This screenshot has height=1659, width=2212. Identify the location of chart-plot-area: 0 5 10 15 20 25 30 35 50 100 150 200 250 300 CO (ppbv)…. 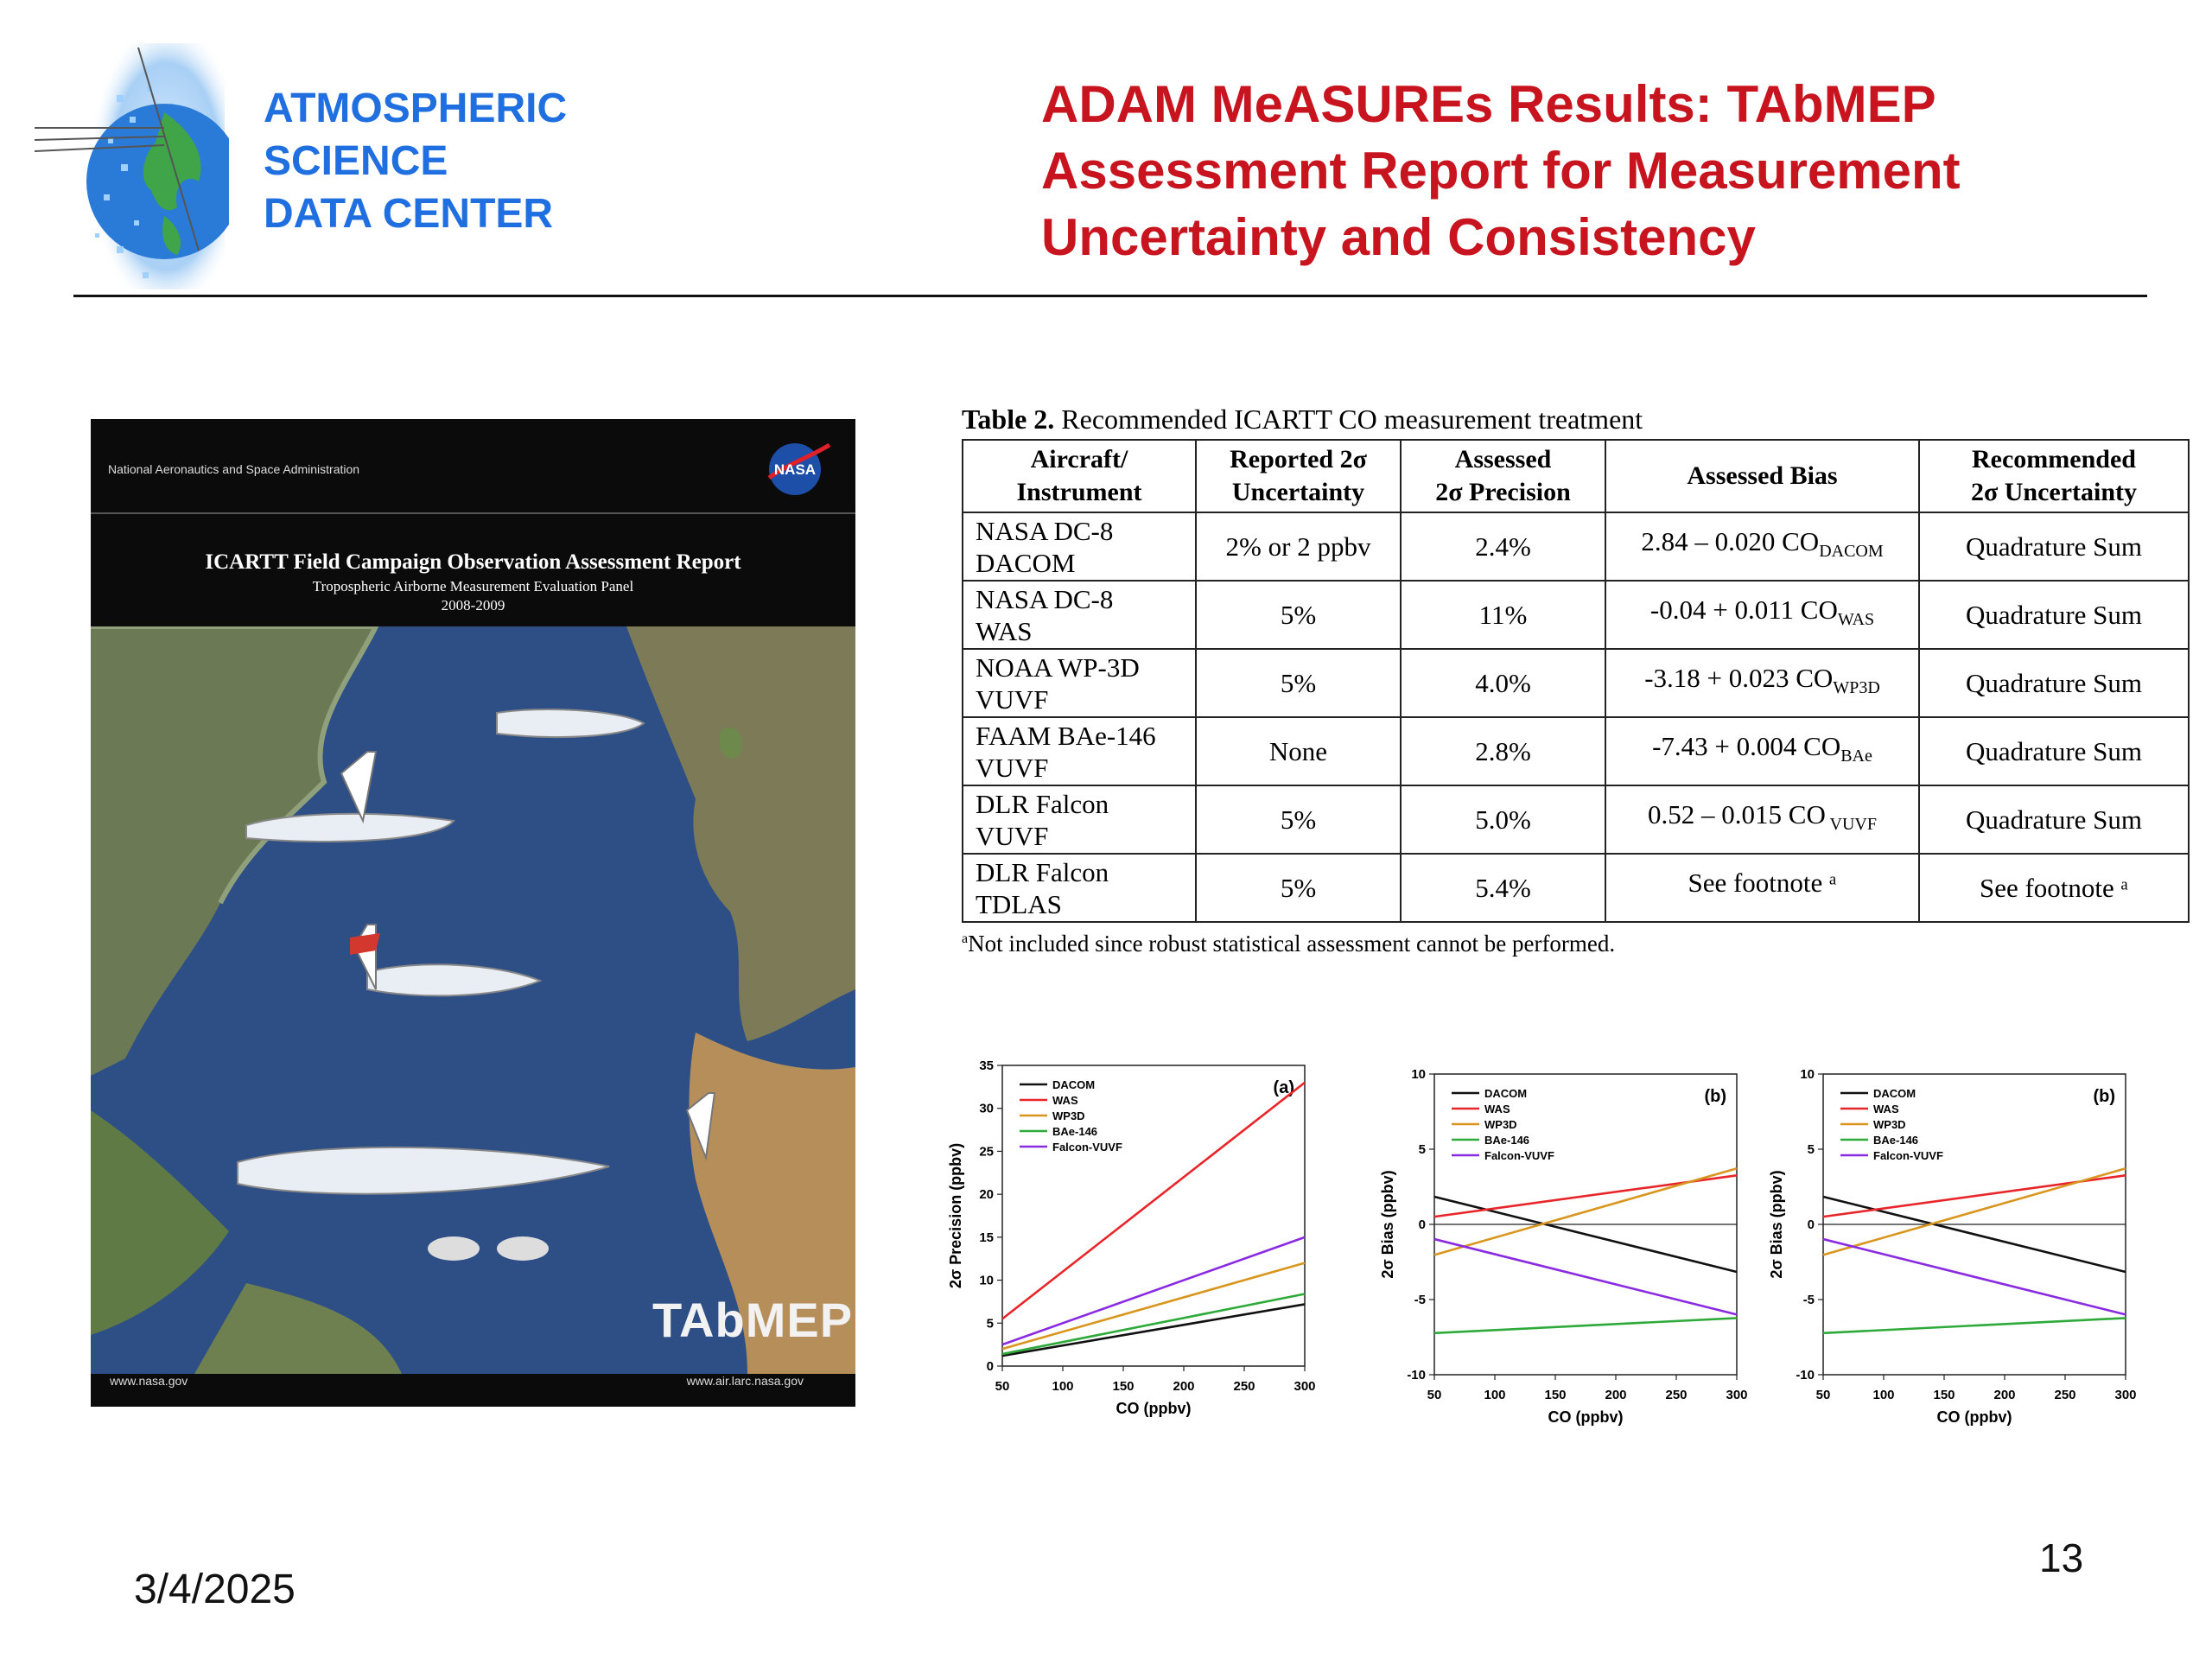
(1131, 1237).